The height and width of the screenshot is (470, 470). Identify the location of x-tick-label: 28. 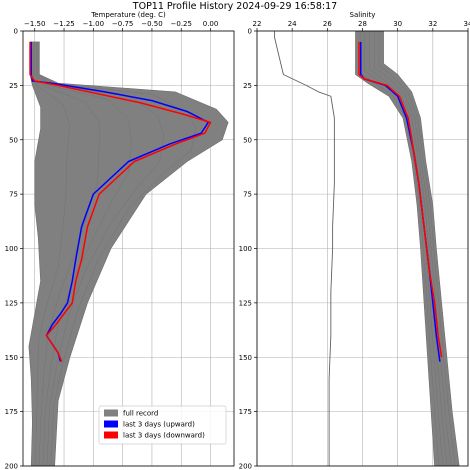
(362, 24).